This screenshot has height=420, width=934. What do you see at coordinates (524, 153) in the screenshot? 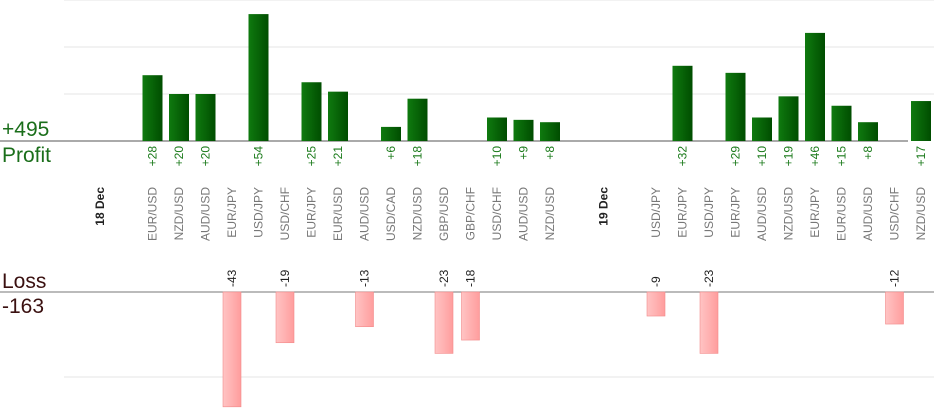
I see `profit-value-label: +9` at bounding box center [524, 153].